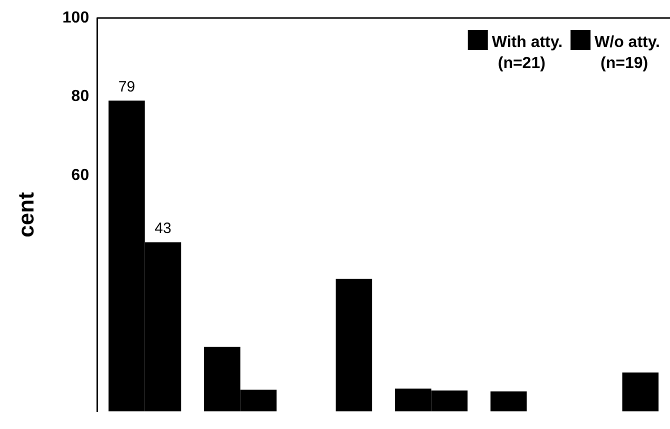 The height and width of the screenshot is (429, 670). Describe the element at coordinates (527, 53) in the screenshot. I see `legend-label: With atty. (n=21)` at that location.